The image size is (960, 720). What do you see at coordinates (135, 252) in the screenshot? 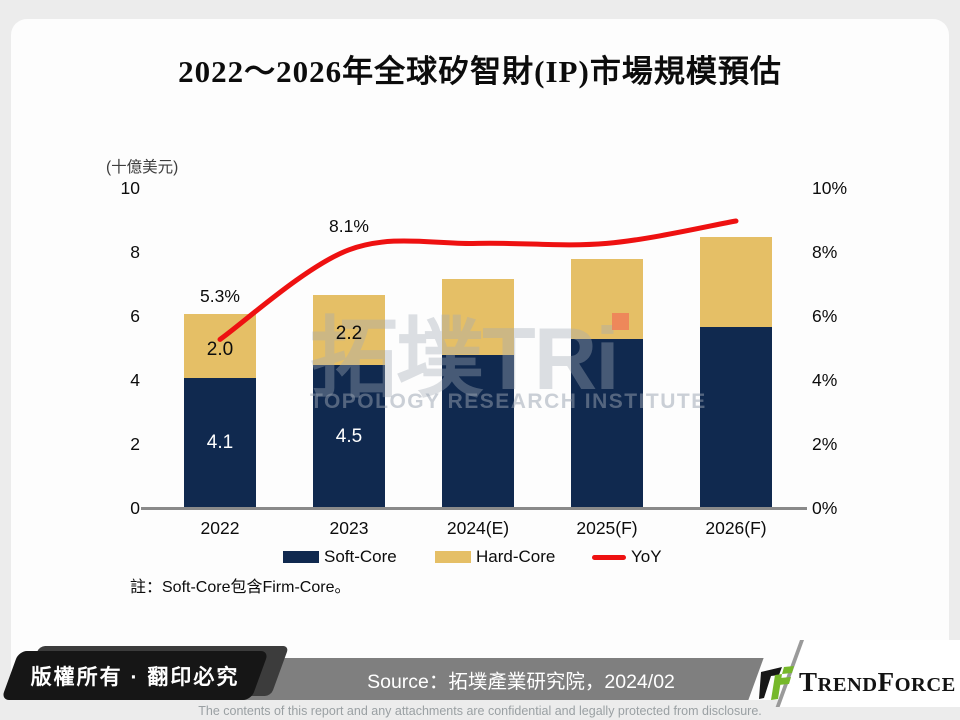
I see `left-axis-tick-label: 8` at bounding box center [135, 252].